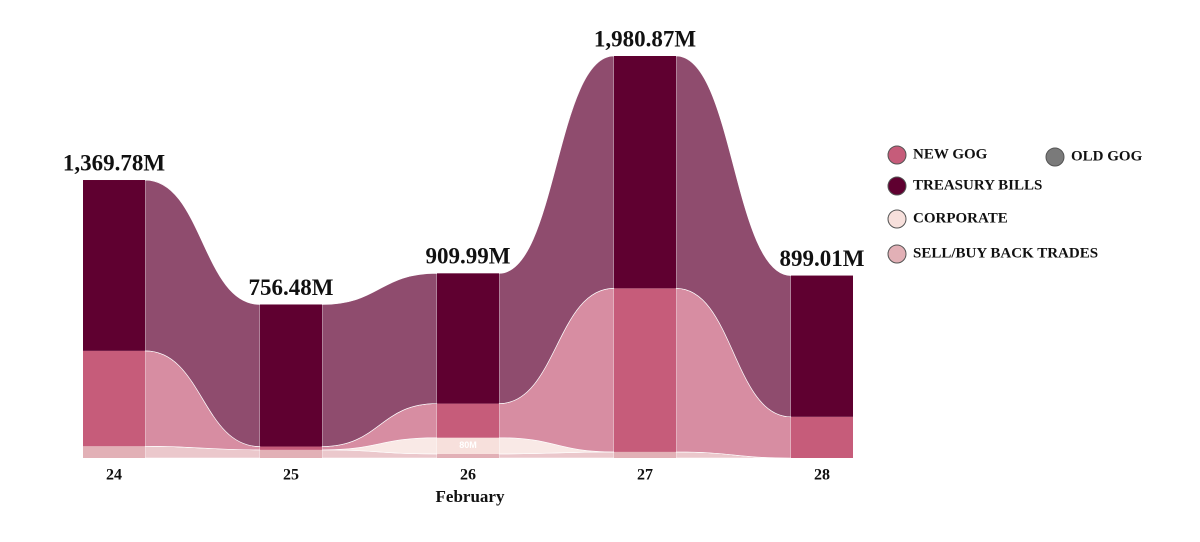 The width and height of the screenshot is (1200, 542). Describe the element at coordinates (1107, 156) in the screenshot. I see `legend-label: OLD GOG` at that location.